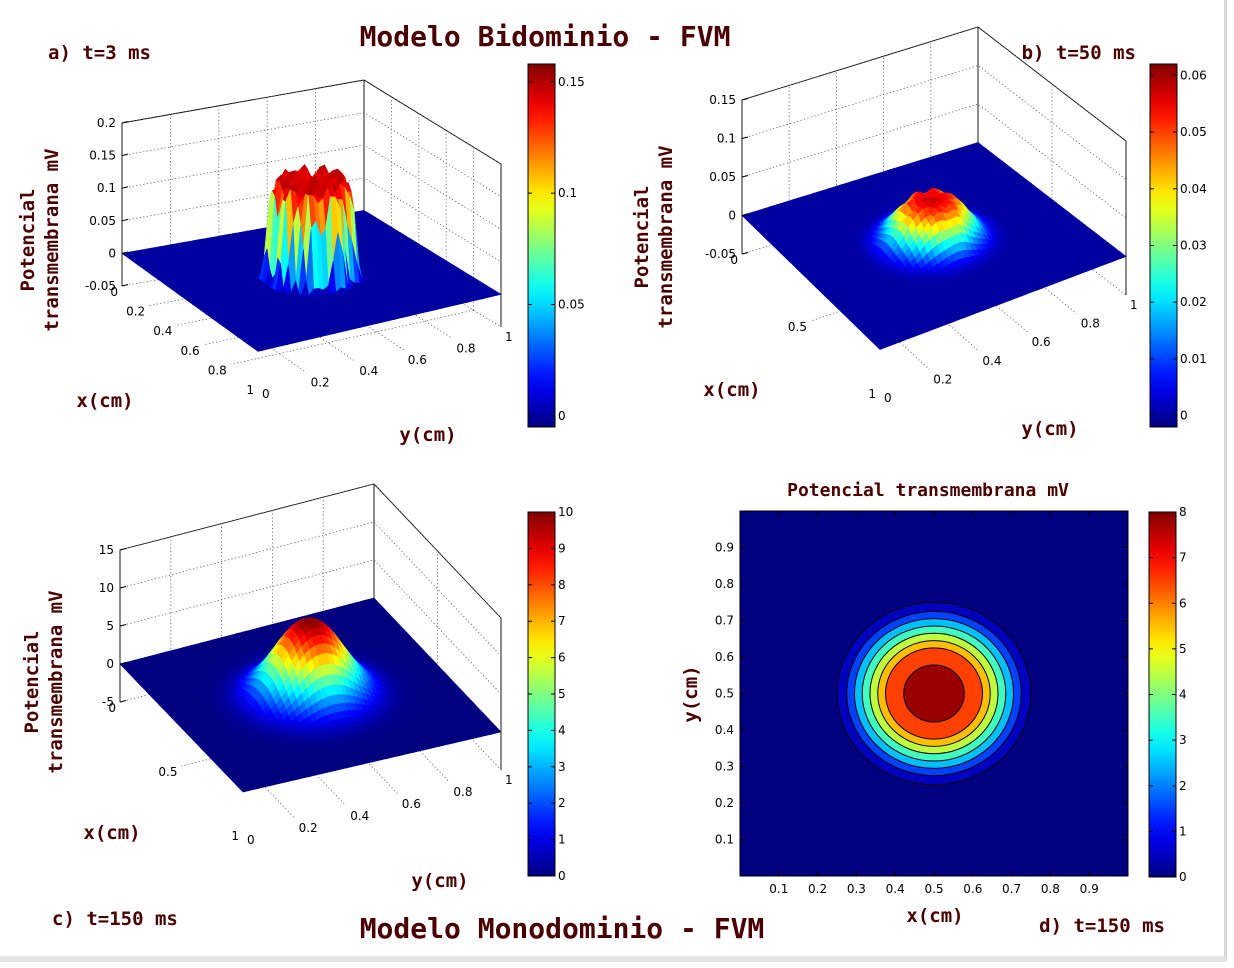 Image resolution: width=1234 pixels, height=968 pixels. I want to click on y-tick-label: 0.2, so click(320, 383).